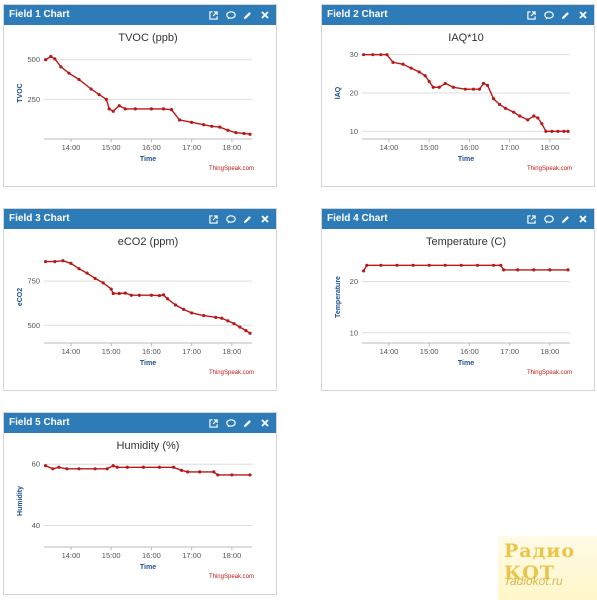  Describe the element at coordinates (357, 14) in the screenshot. I see `widget-title: Field 2 Chart` at that location.